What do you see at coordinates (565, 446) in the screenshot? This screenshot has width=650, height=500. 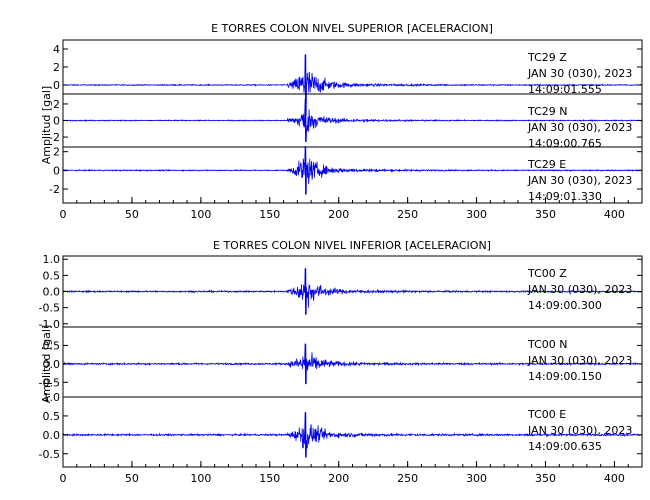 I see `trace-annotation-line: 14:09:00.635` at bounding box center [565, 446].